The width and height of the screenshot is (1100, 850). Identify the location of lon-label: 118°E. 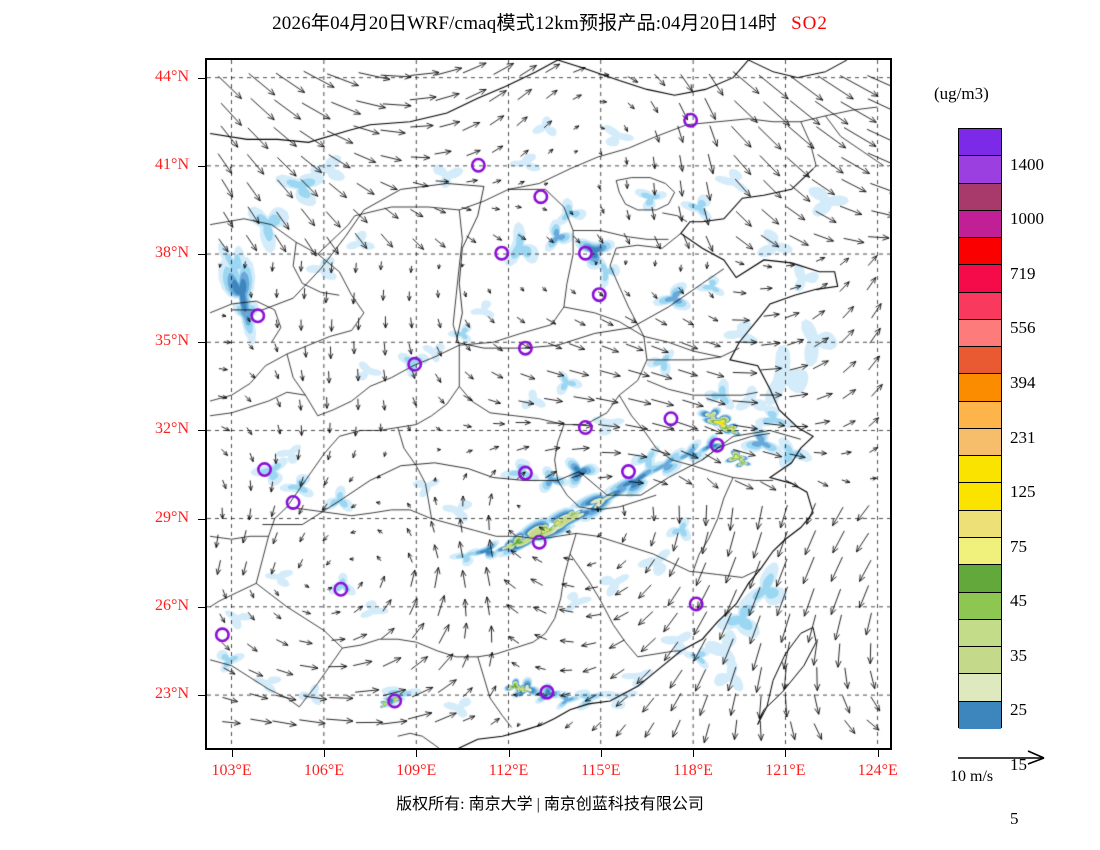
(693, 770).